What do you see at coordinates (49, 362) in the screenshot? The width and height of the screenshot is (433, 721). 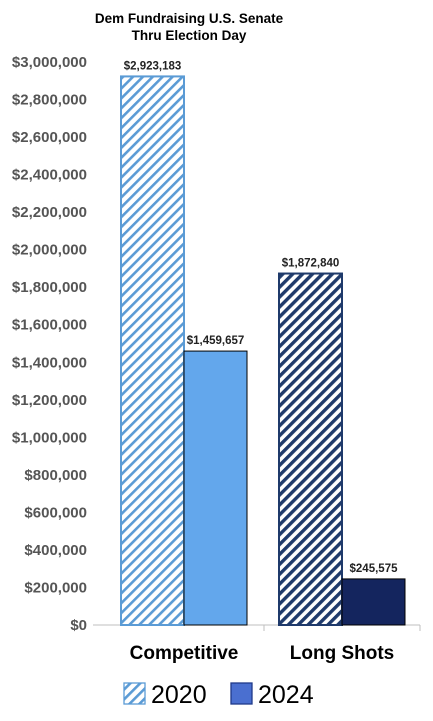 I see `y-tick-label: $1,400,000` at bounding box center [49, 362].